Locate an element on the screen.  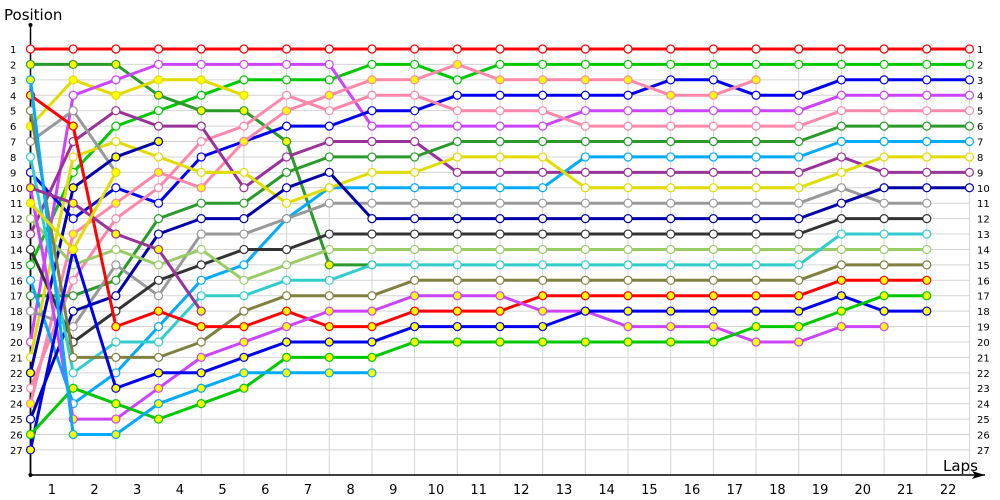
y-tick-label-right: 20 is located at coordinates (983, 343).